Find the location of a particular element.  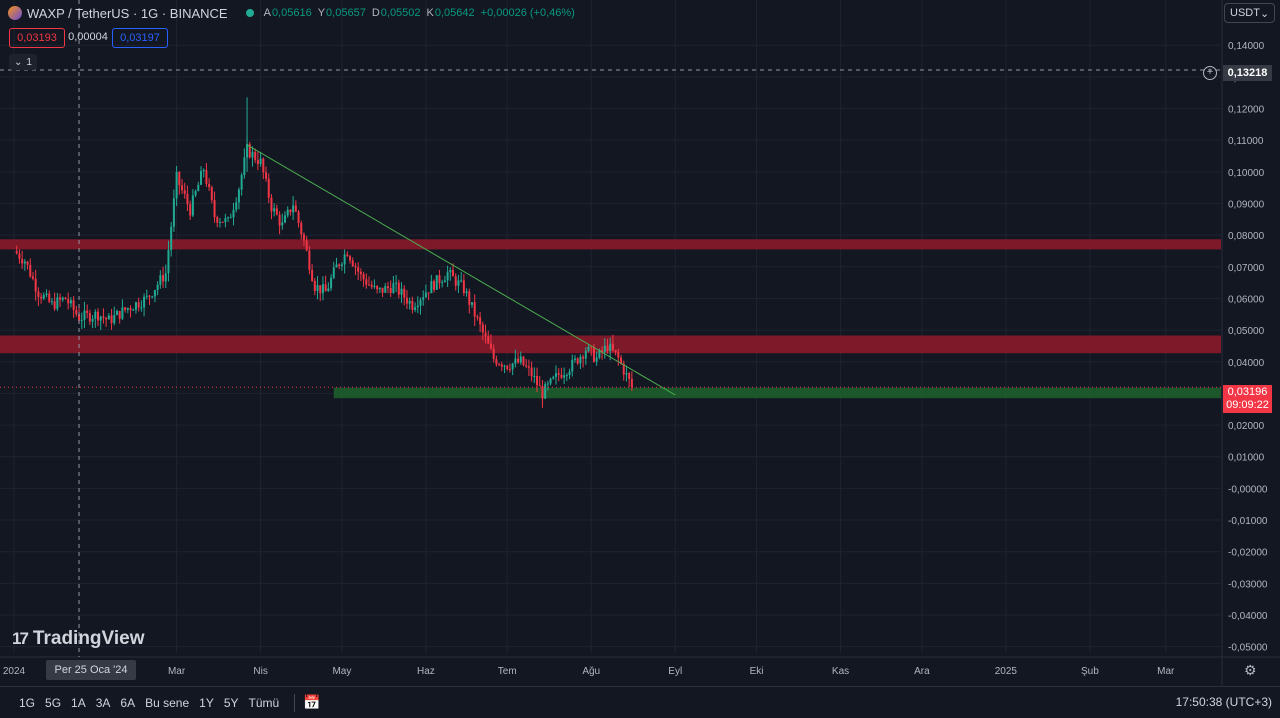

range-button-1: 5G is located at coordinates (53, 702).